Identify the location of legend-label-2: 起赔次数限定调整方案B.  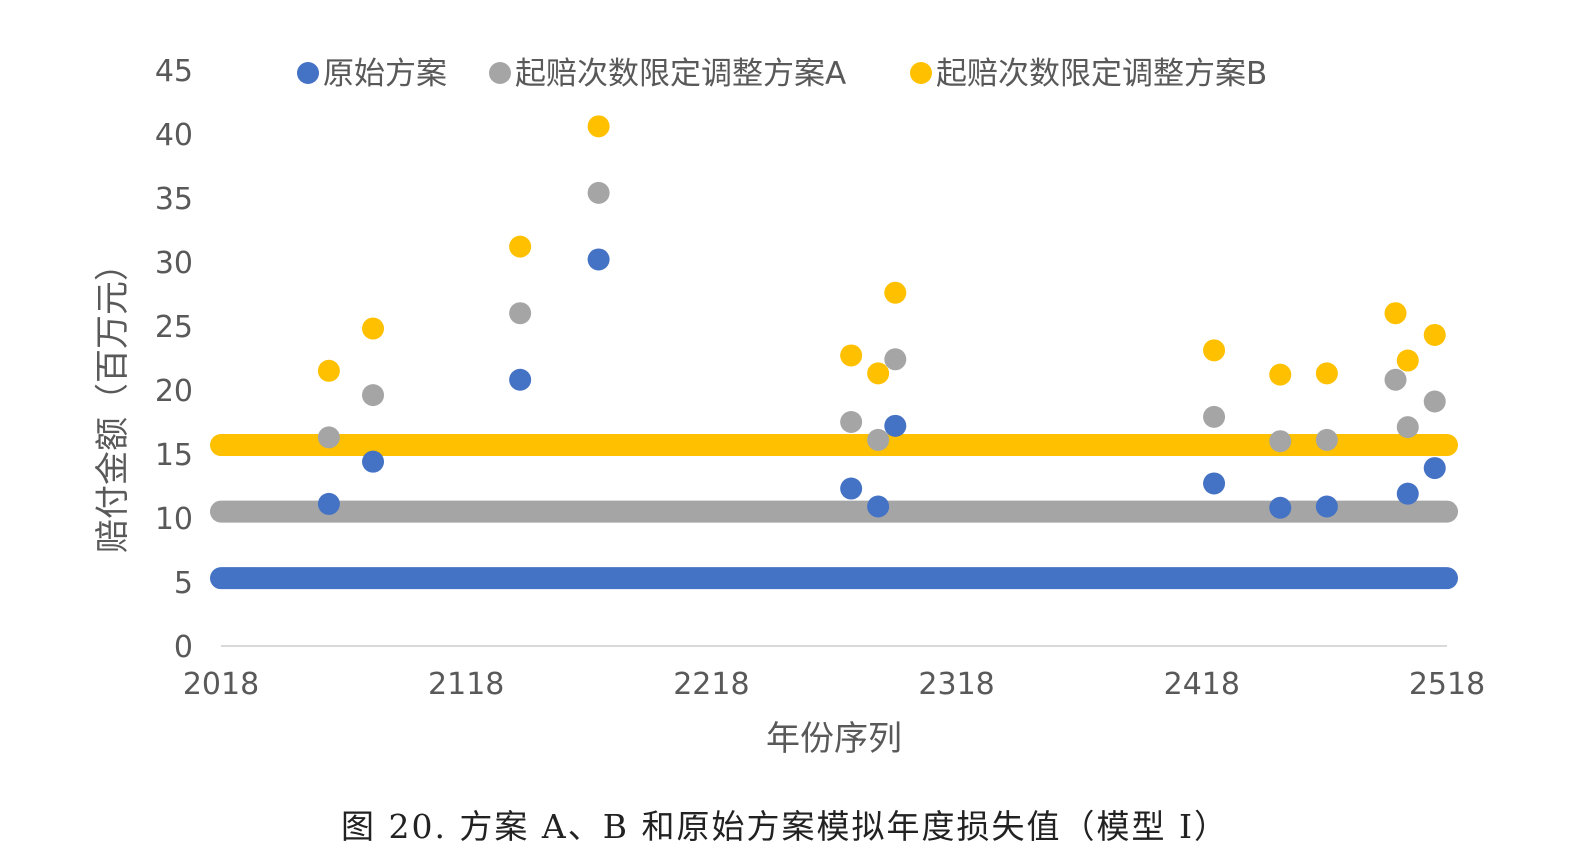
(1101, 74).